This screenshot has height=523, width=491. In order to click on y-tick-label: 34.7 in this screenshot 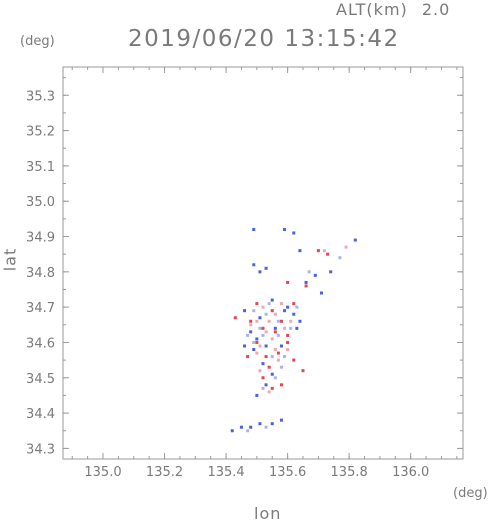, I will do `click(40, 308)`.